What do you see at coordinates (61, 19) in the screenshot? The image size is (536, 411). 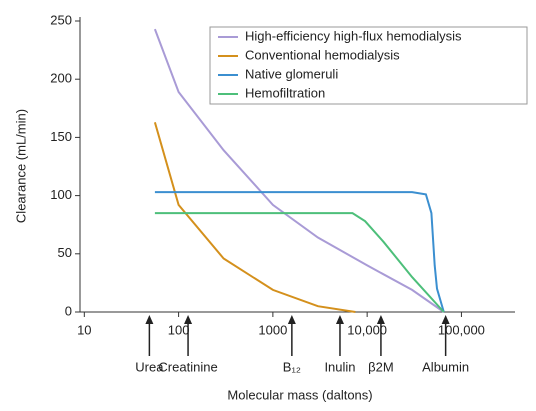 I see `y-tick-label: 250` at bounding box center [61, 19].